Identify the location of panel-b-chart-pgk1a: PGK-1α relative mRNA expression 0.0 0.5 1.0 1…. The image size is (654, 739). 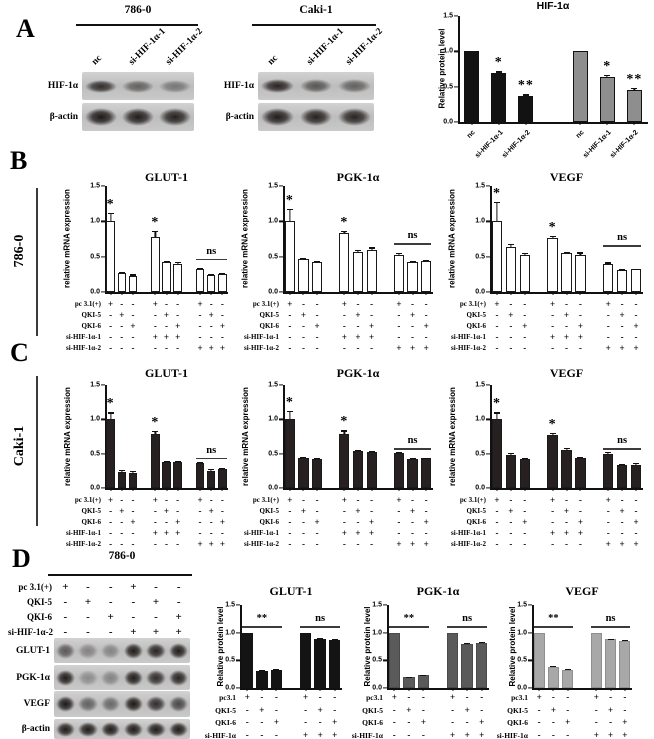
(333, 260).